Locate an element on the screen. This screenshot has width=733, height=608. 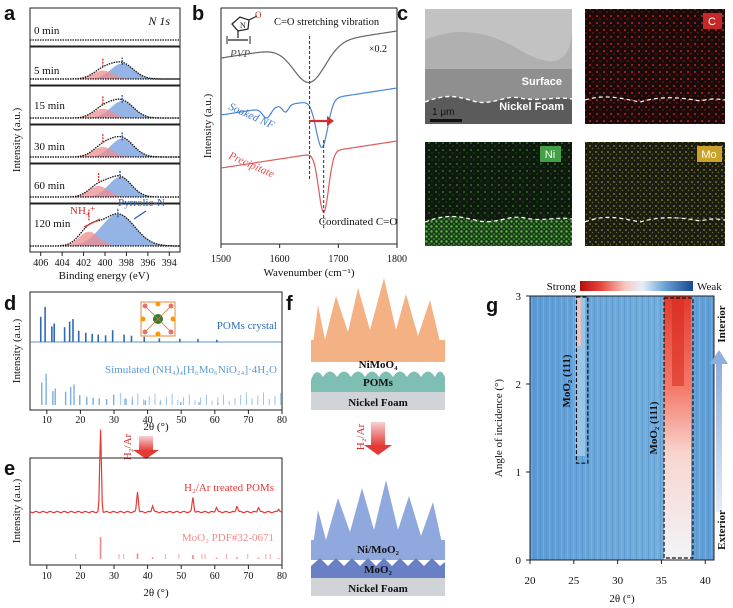
panel-g-colorbar is located at coordinates (636, 286).